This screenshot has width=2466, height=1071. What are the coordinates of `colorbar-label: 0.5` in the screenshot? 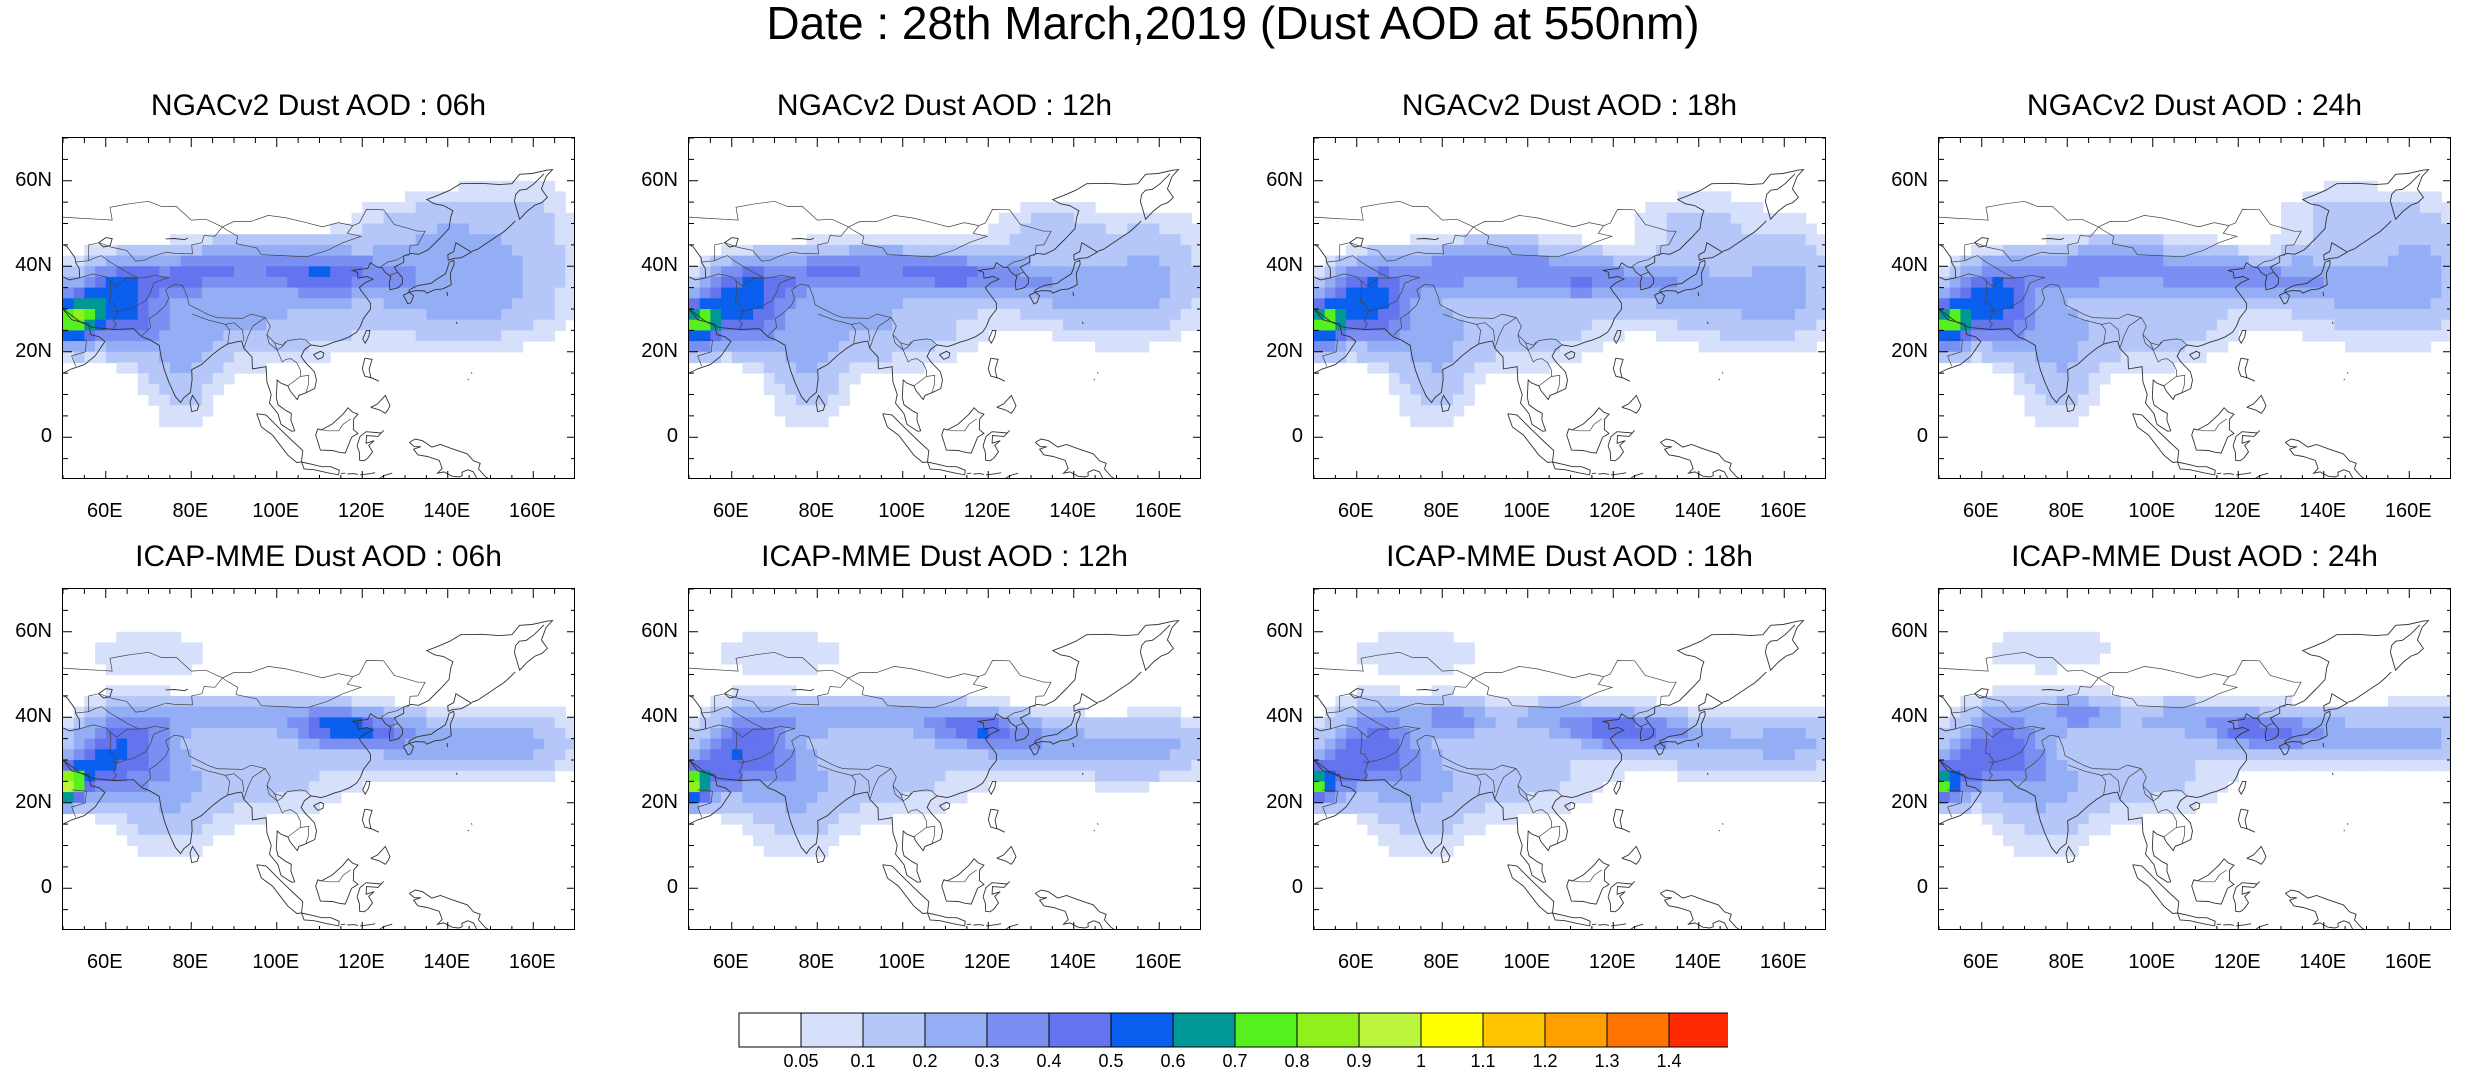 It's located at (1111, 1061).